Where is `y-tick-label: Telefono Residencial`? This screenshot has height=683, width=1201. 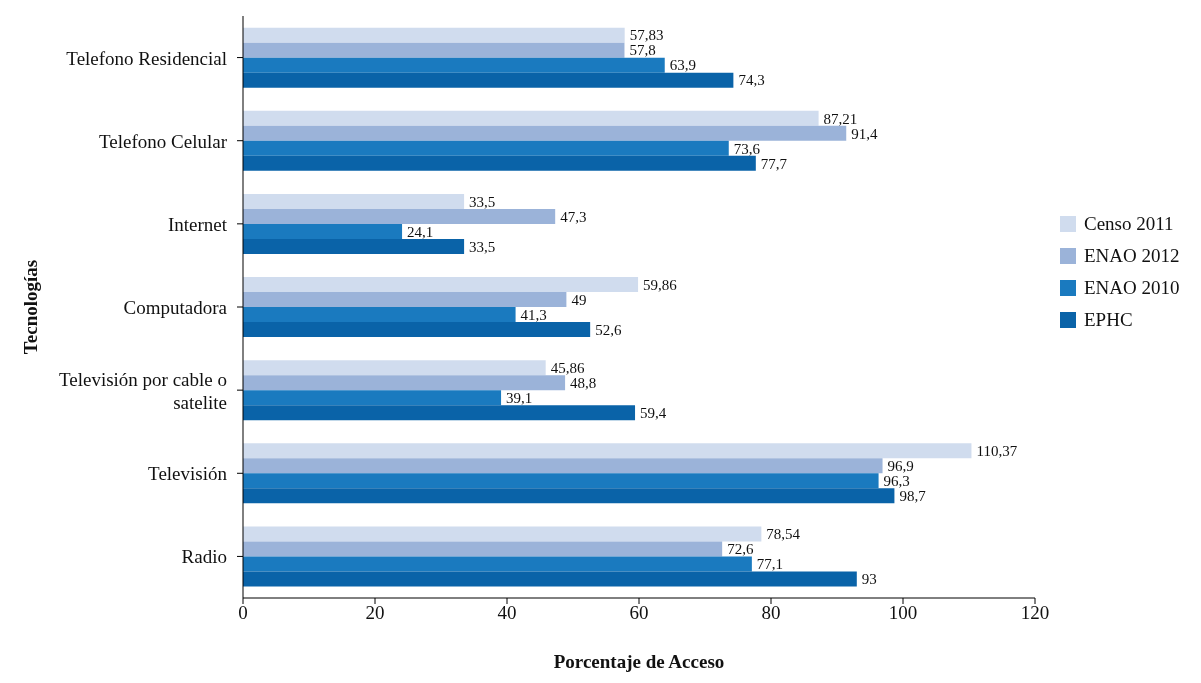 y-tick-label: Telefono Residencial is located at coordinates (146, 58).